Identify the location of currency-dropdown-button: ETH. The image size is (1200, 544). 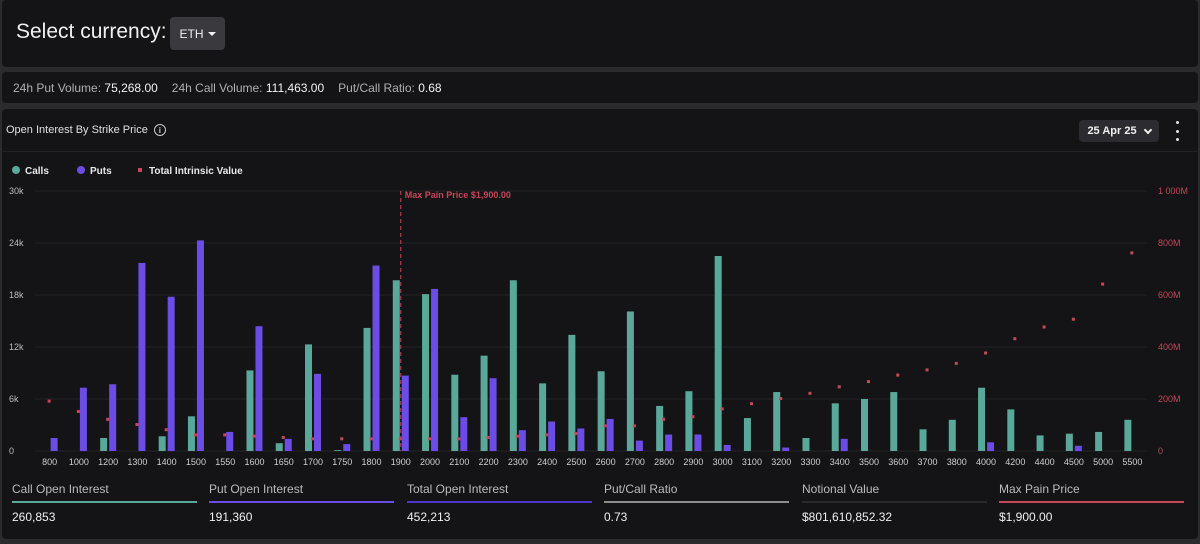
(197, 33).